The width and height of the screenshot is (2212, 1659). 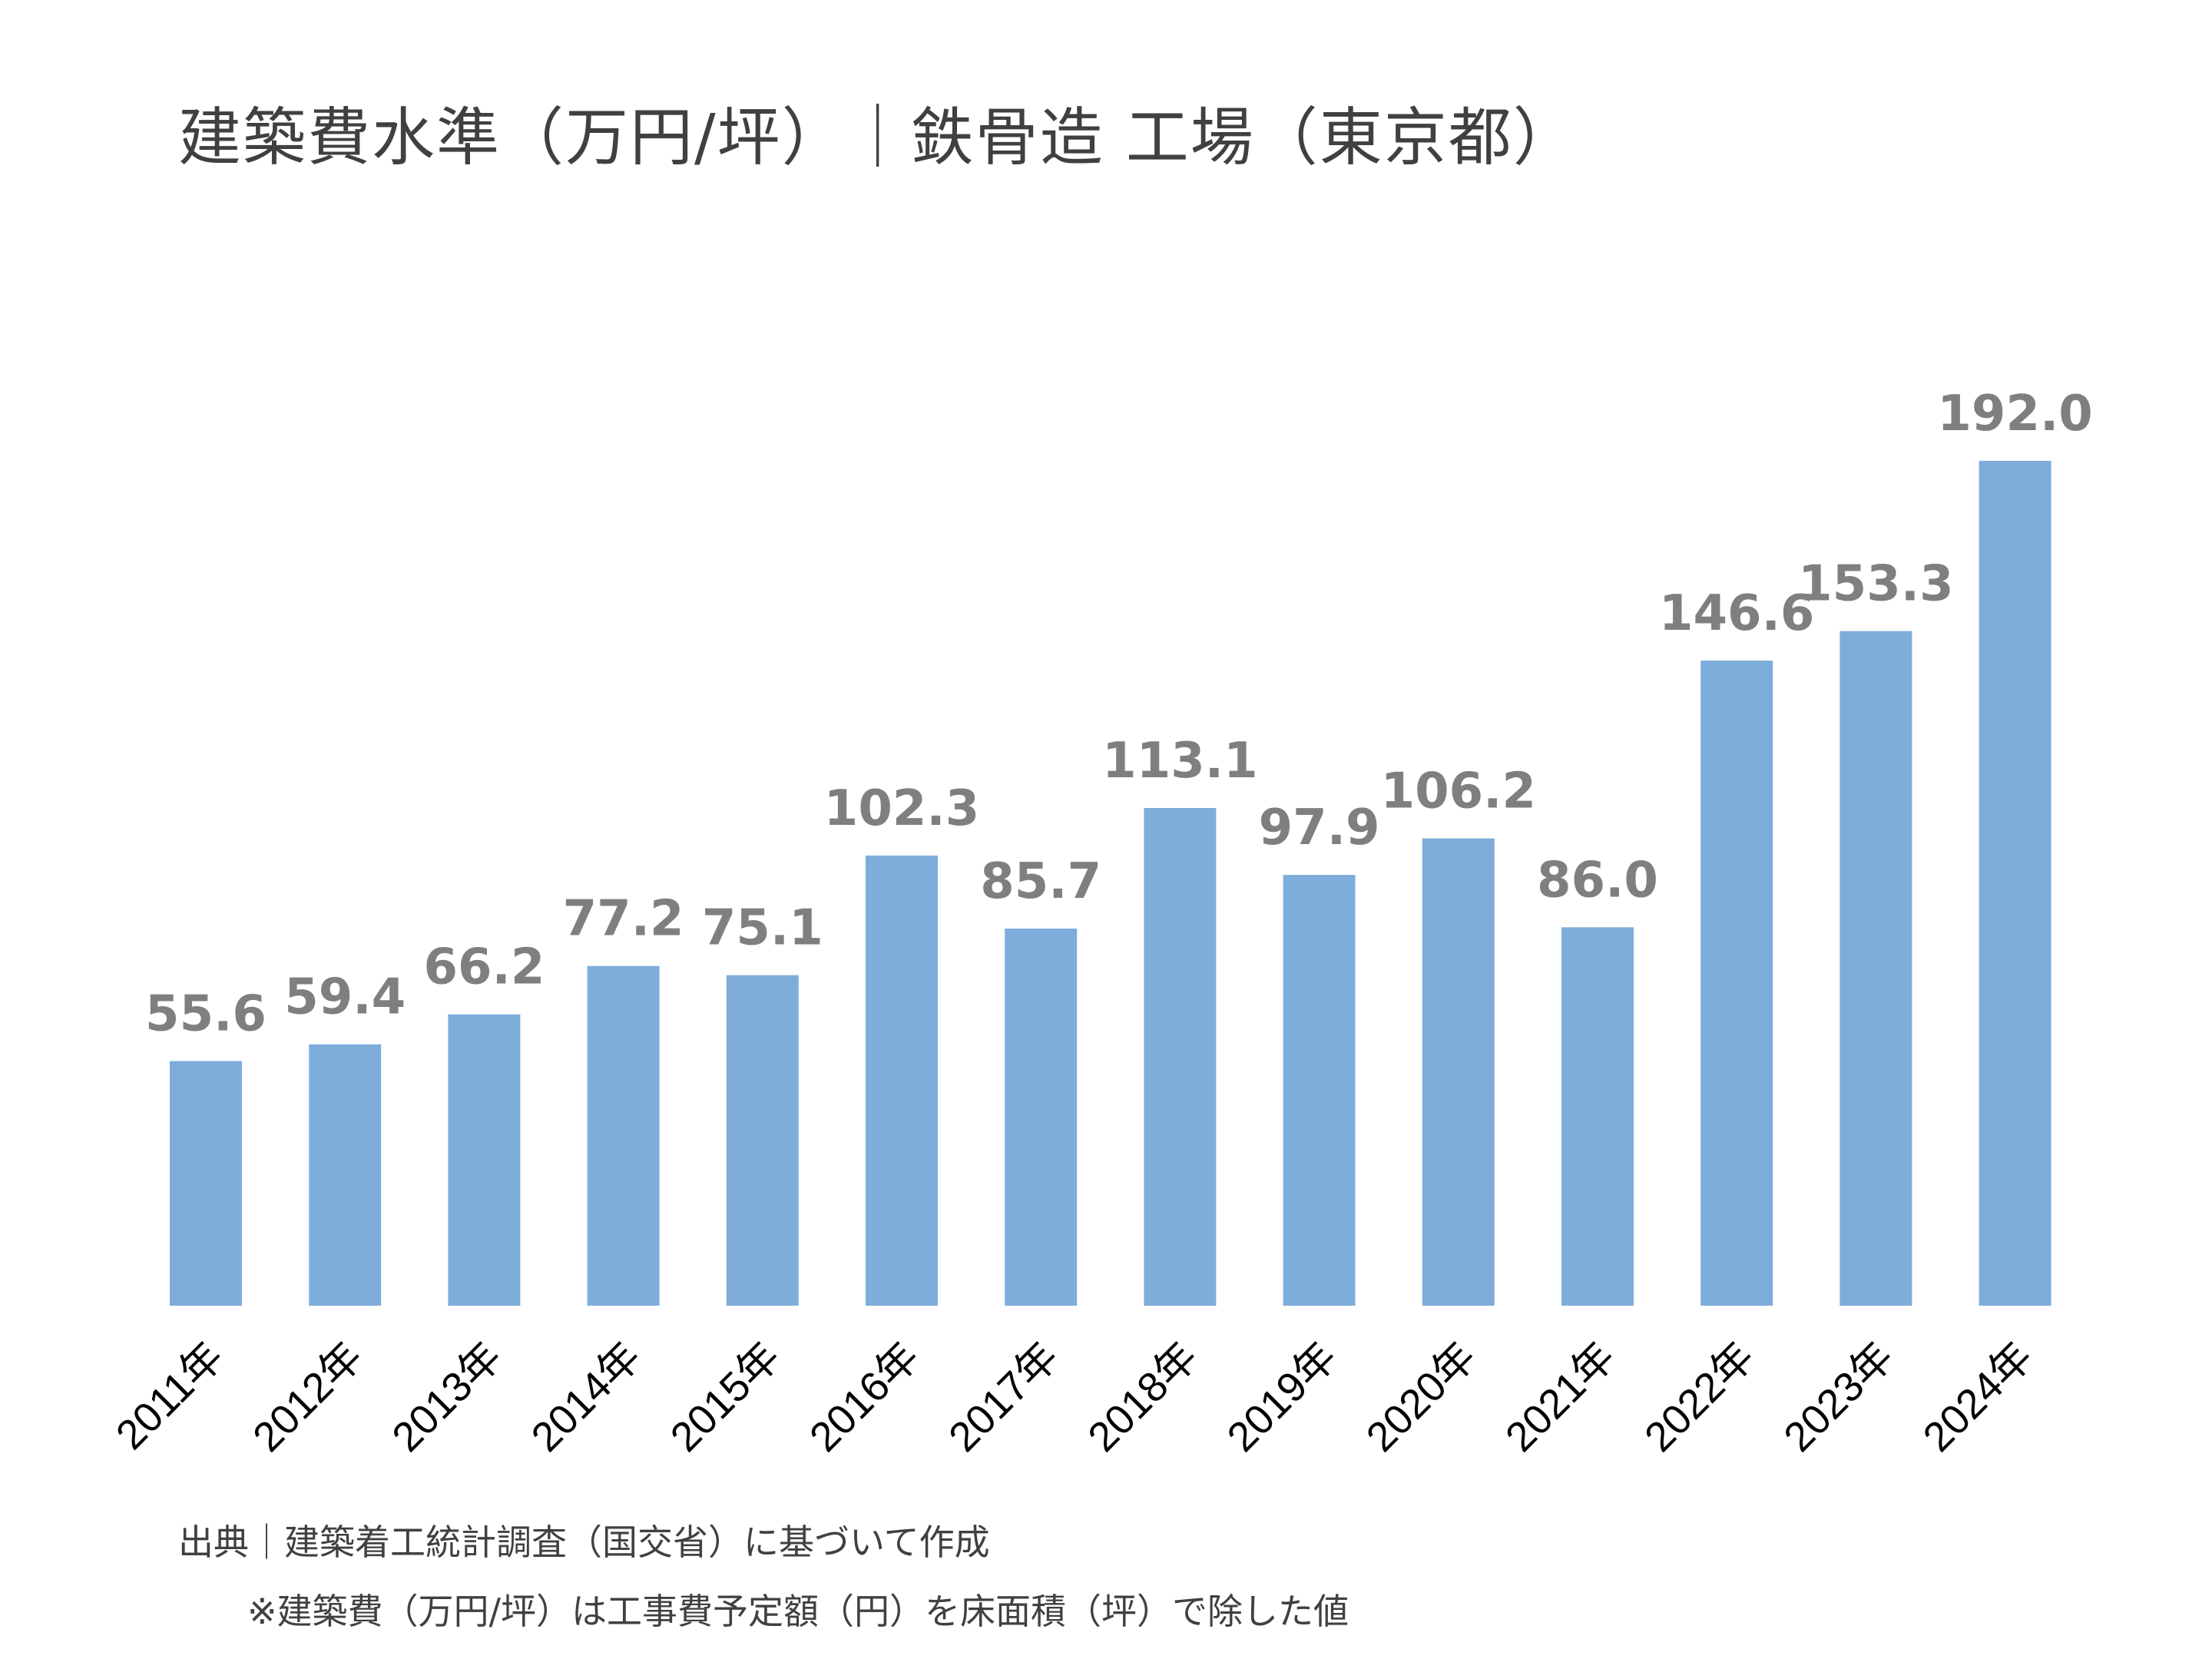 I want to click on x-tick-label-2013年: 2013年, so click(x=447, y=1397).